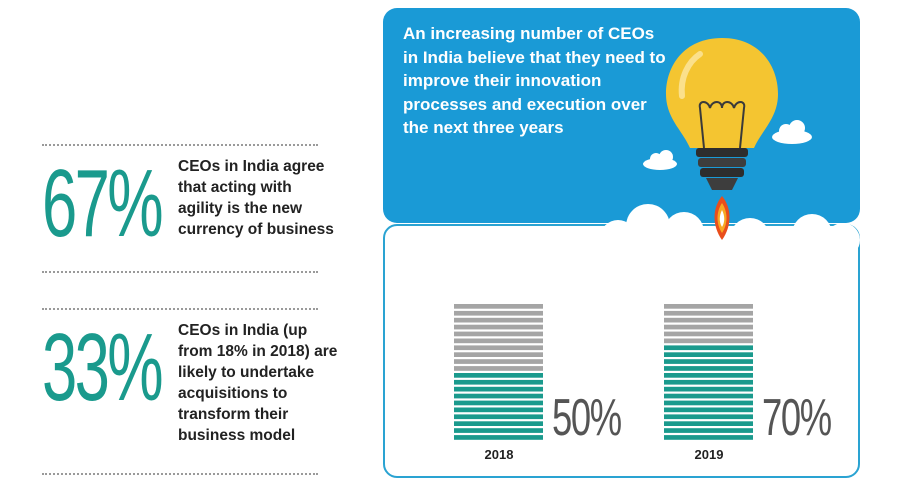 Image resolution: width=900 pixels, height=487 pixels. What do you see at coordinates (180, 145) in the screenshot?
I see `divider-top` at bounding box center [180, 145].